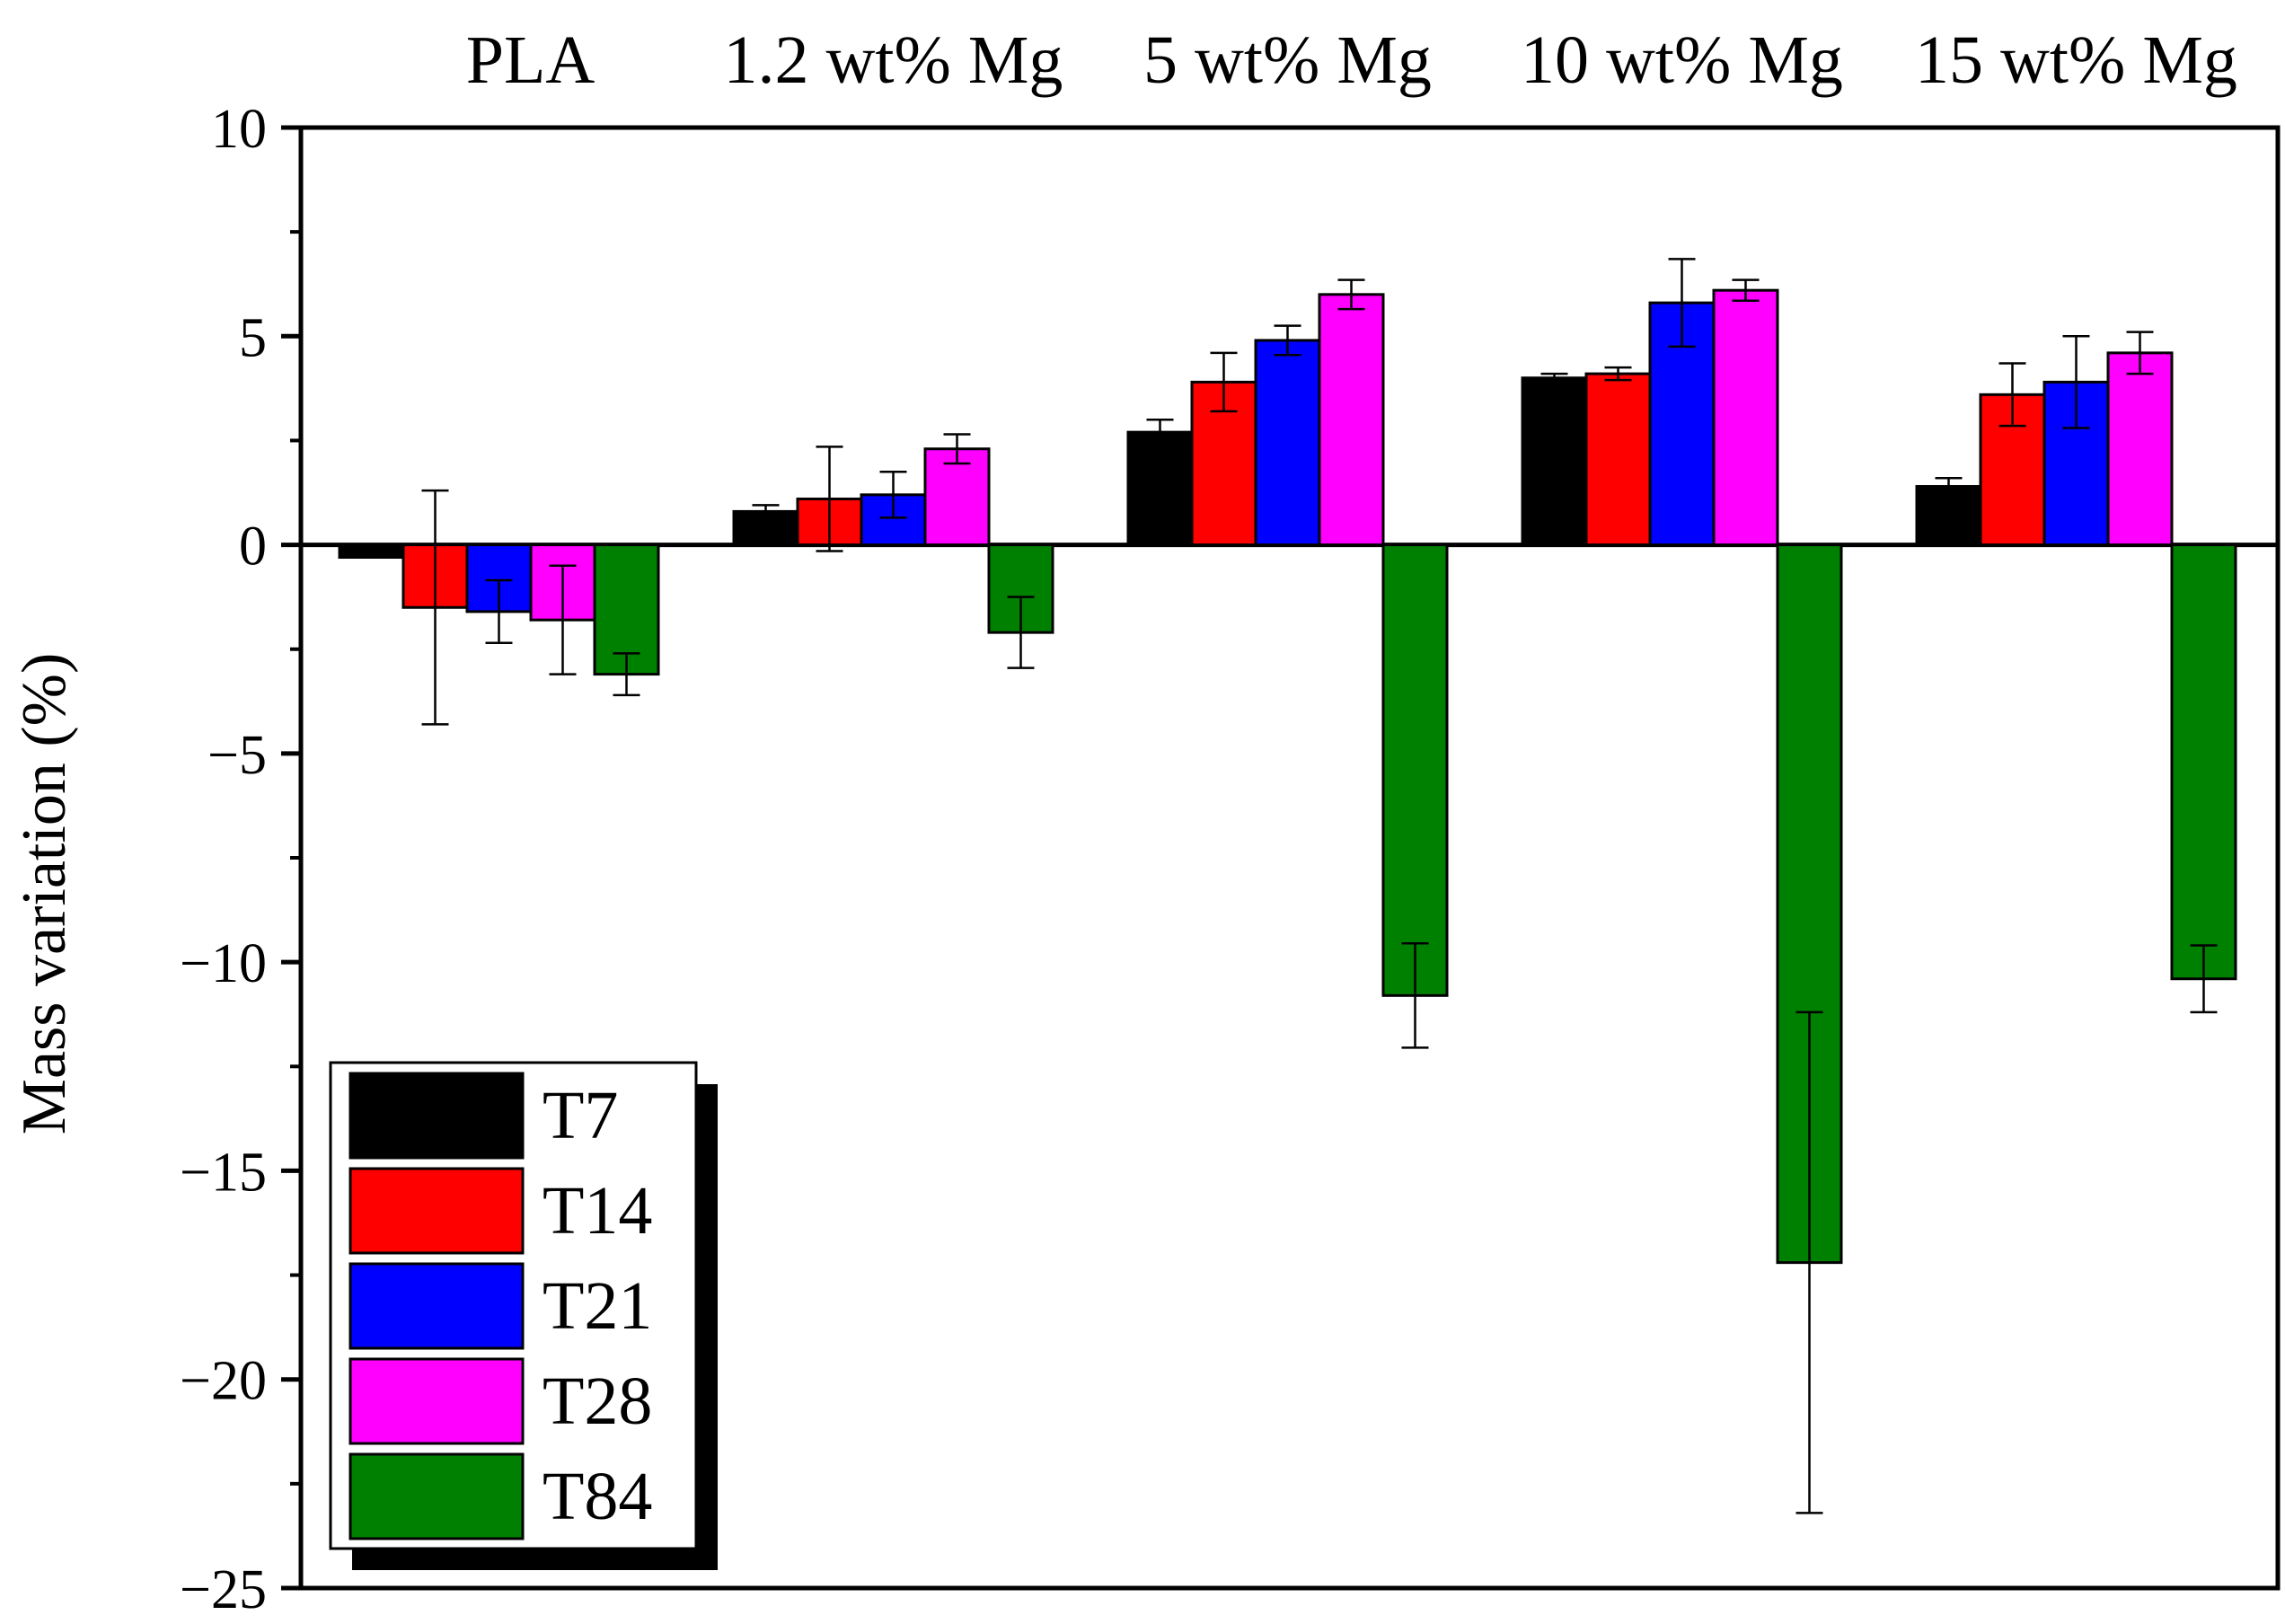  What do you see at coordinates (223, 1172) in the screenshot?
I see `y-tick-label: −15` at bounding box center [223, 1172].